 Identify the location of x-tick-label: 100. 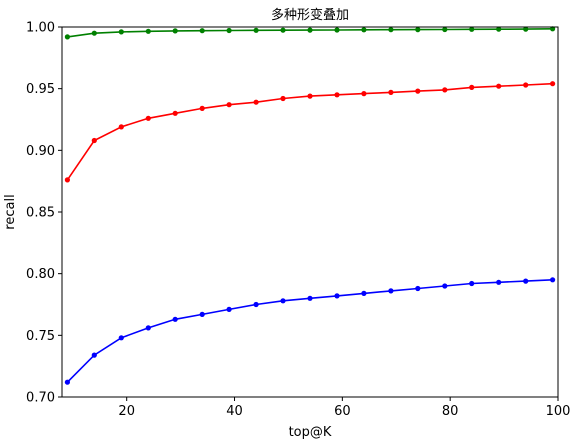
(558, 411).